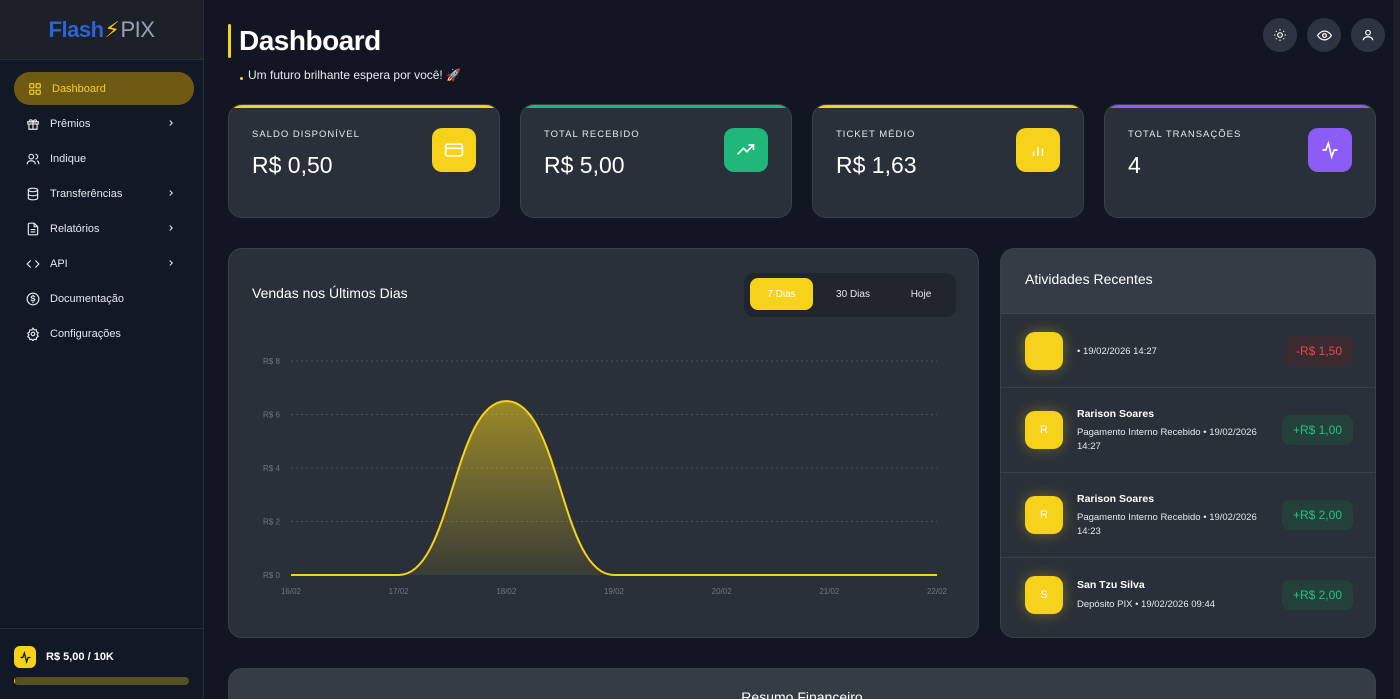  I want to click on logo-text-flash: Flash, so click(76, 29).